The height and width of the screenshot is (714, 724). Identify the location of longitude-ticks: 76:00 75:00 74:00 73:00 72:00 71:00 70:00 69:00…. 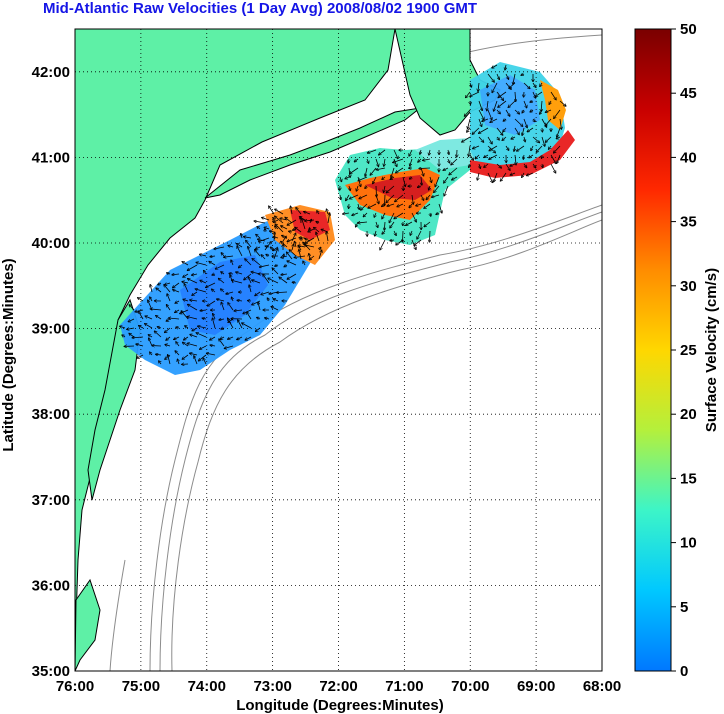
(338, 686).